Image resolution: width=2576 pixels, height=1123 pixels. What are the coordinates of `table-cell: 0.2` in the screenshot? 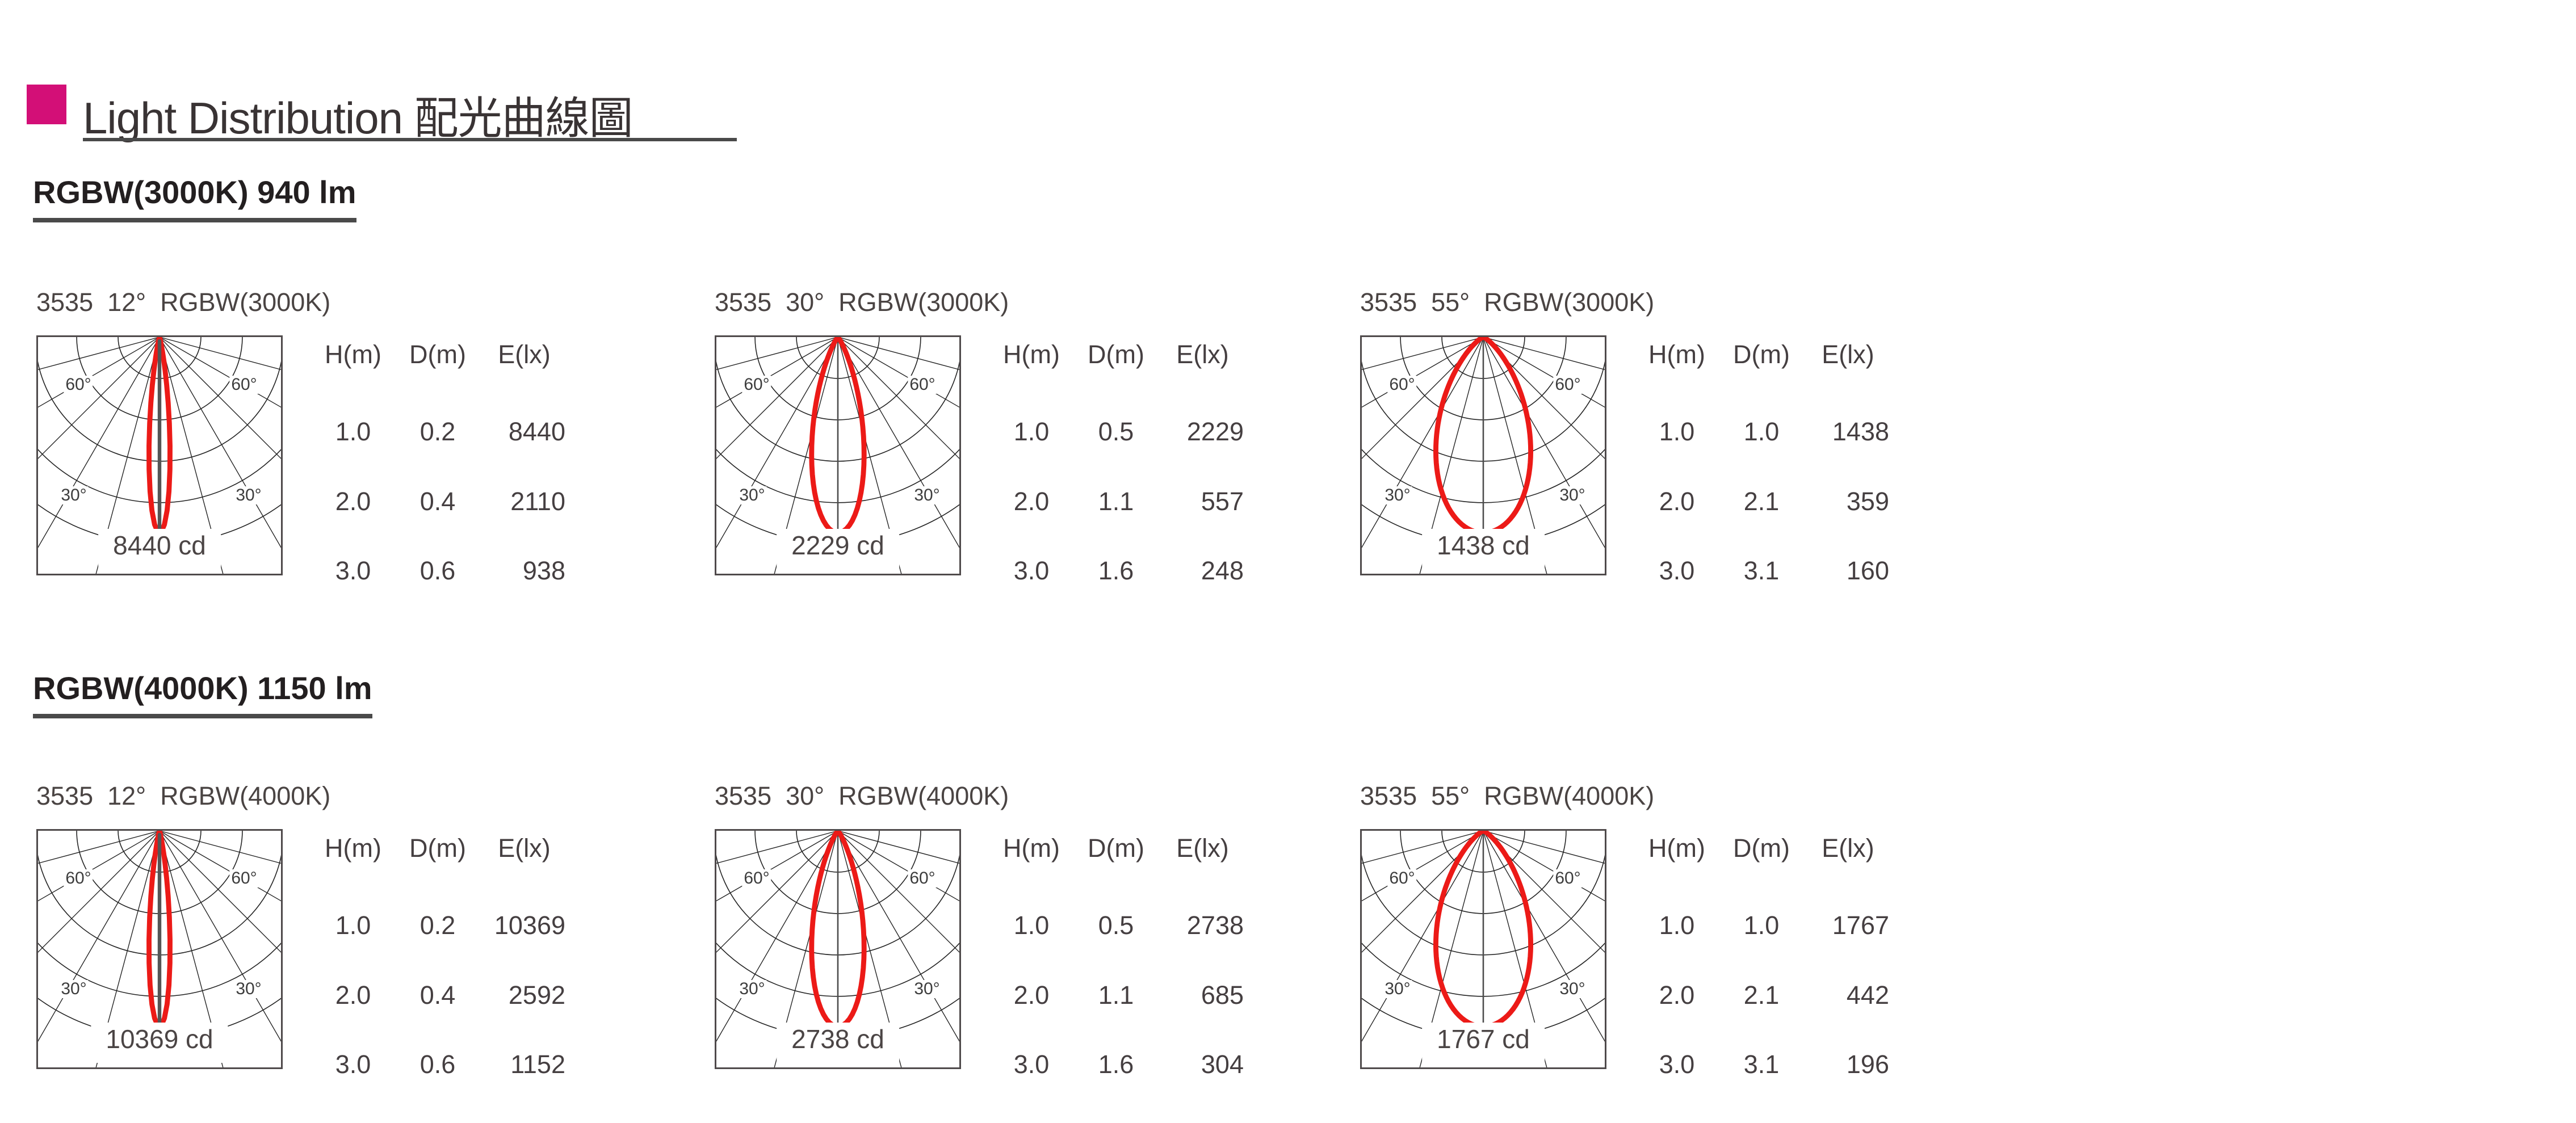 It's located at (438, 431).